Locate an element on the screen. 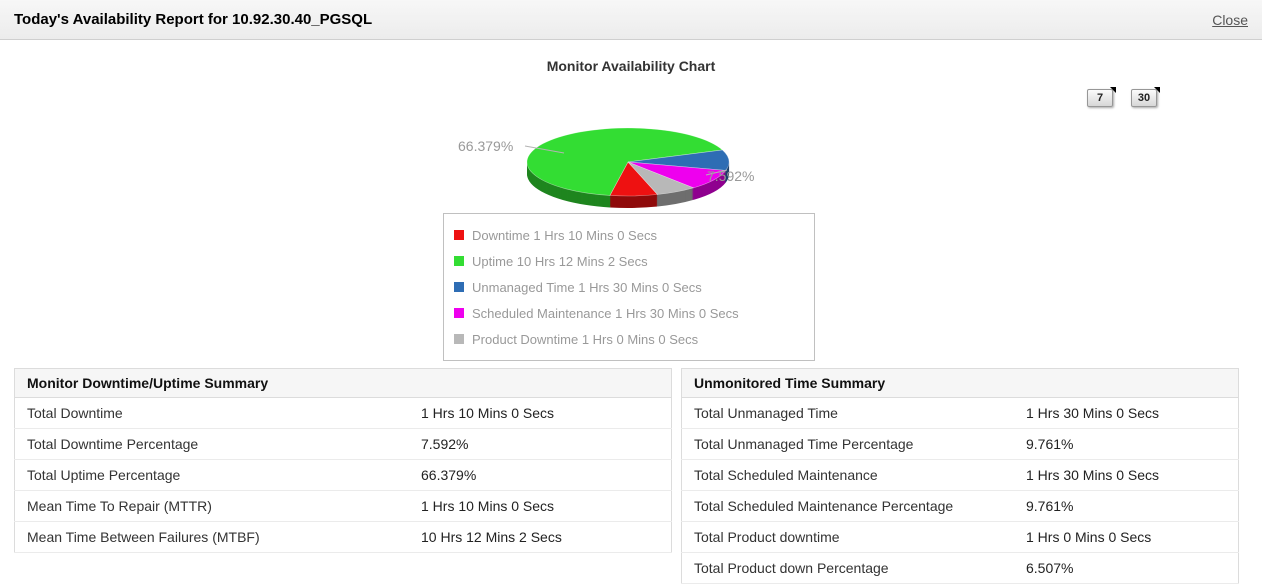 The height and width of the screenshot is (584, 1262). row-label: Mean Time To Repair (MTTR) is located at coordinates (211, 506).